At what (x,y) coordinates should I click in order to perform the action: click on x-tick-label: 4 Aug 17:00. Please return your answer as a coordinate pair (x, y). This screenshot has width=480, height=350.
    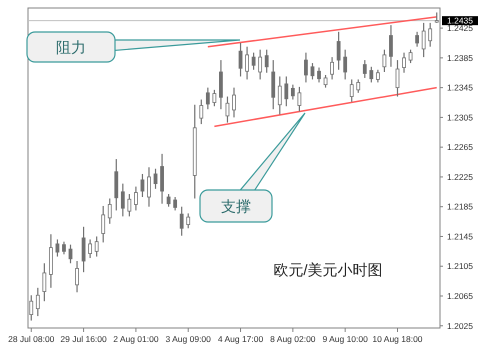
    Looking at the image, I should click on (241, 339).